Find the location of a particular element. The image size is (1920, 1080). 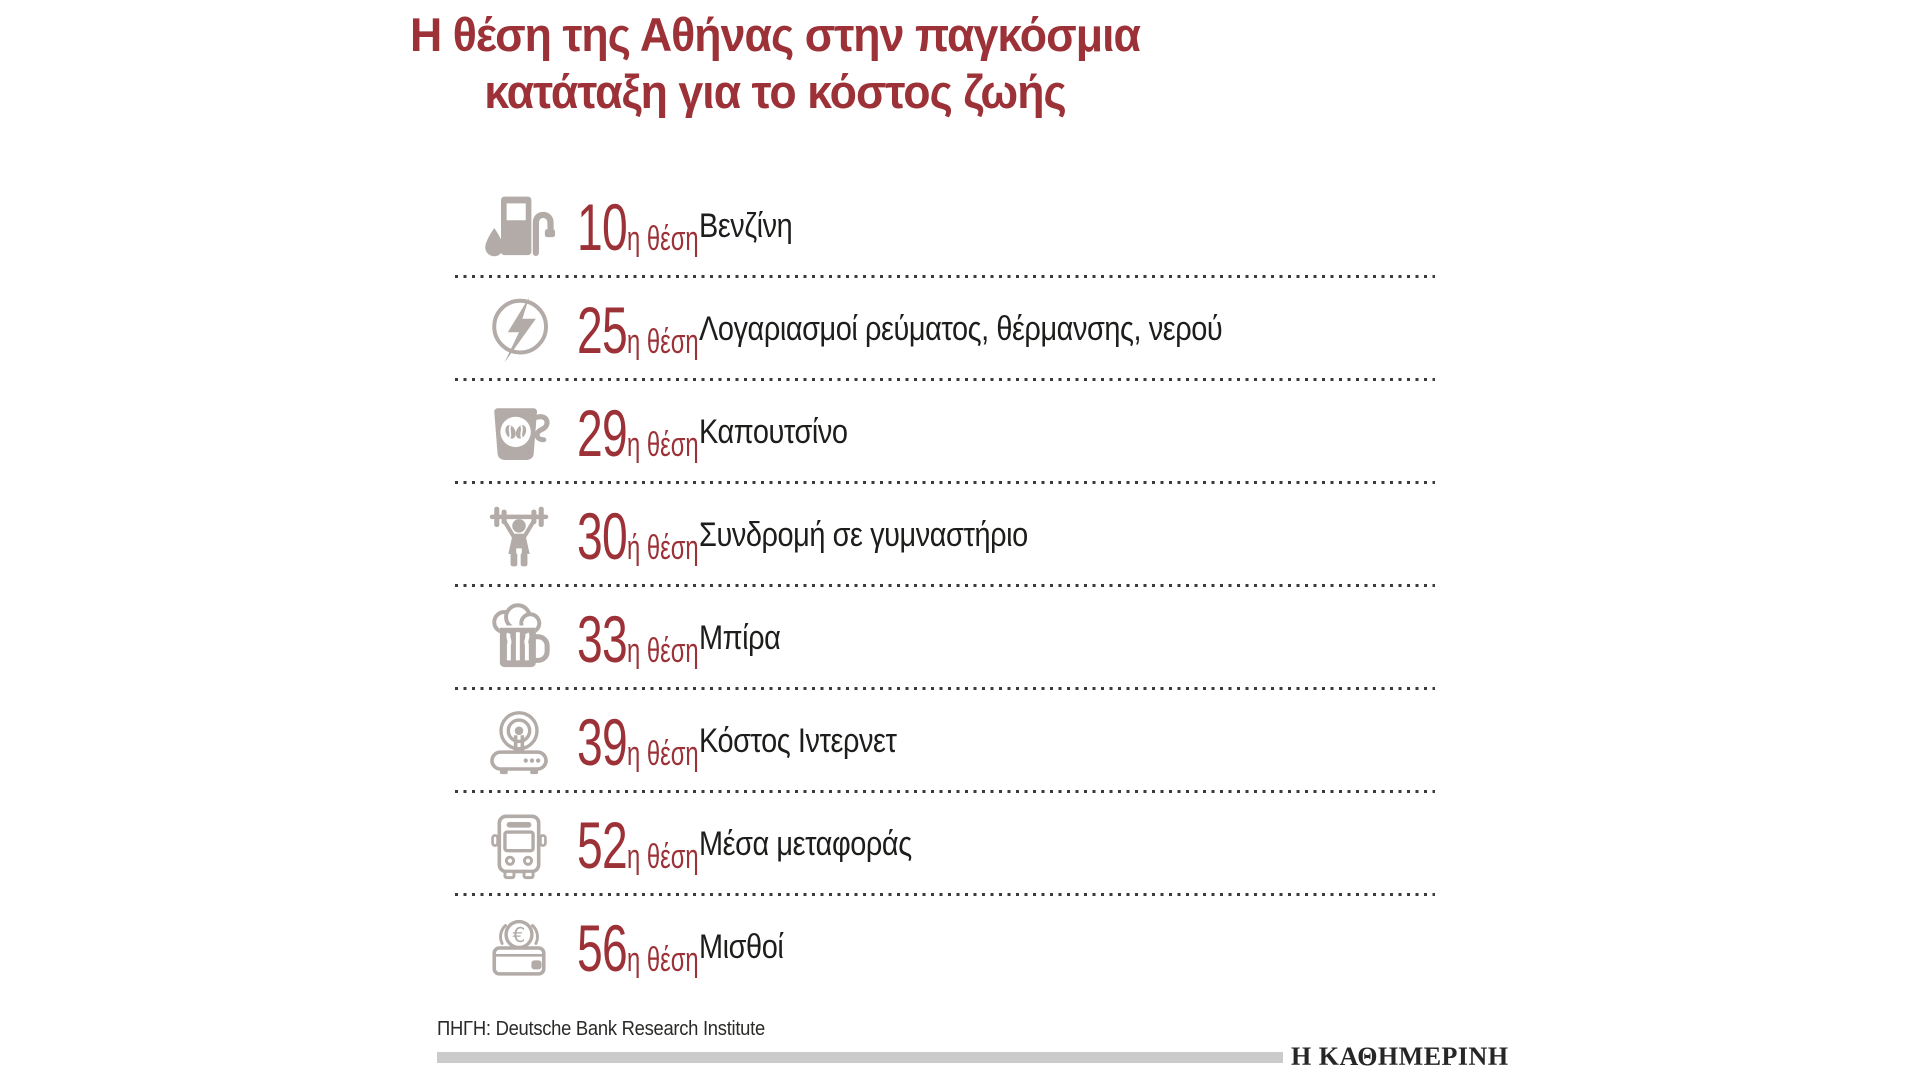

rank-number: 56 is located at coordinates (602, 947).